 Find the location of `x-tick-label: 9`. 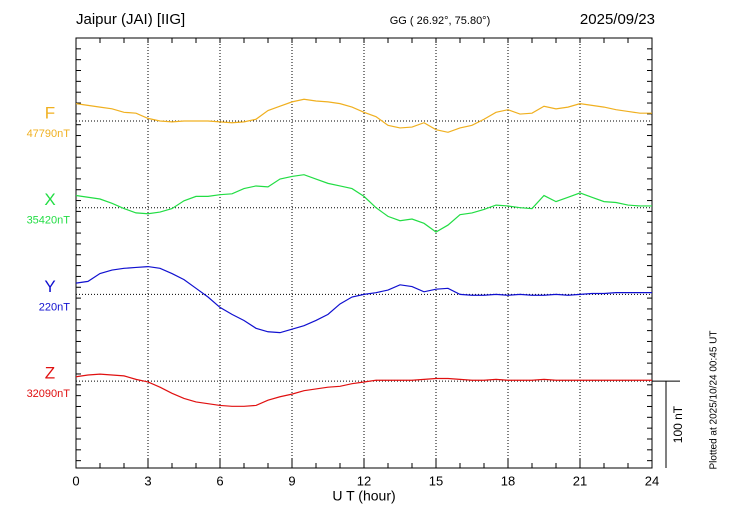

x-tick-label: 9 is located at coordinates (291, 480).